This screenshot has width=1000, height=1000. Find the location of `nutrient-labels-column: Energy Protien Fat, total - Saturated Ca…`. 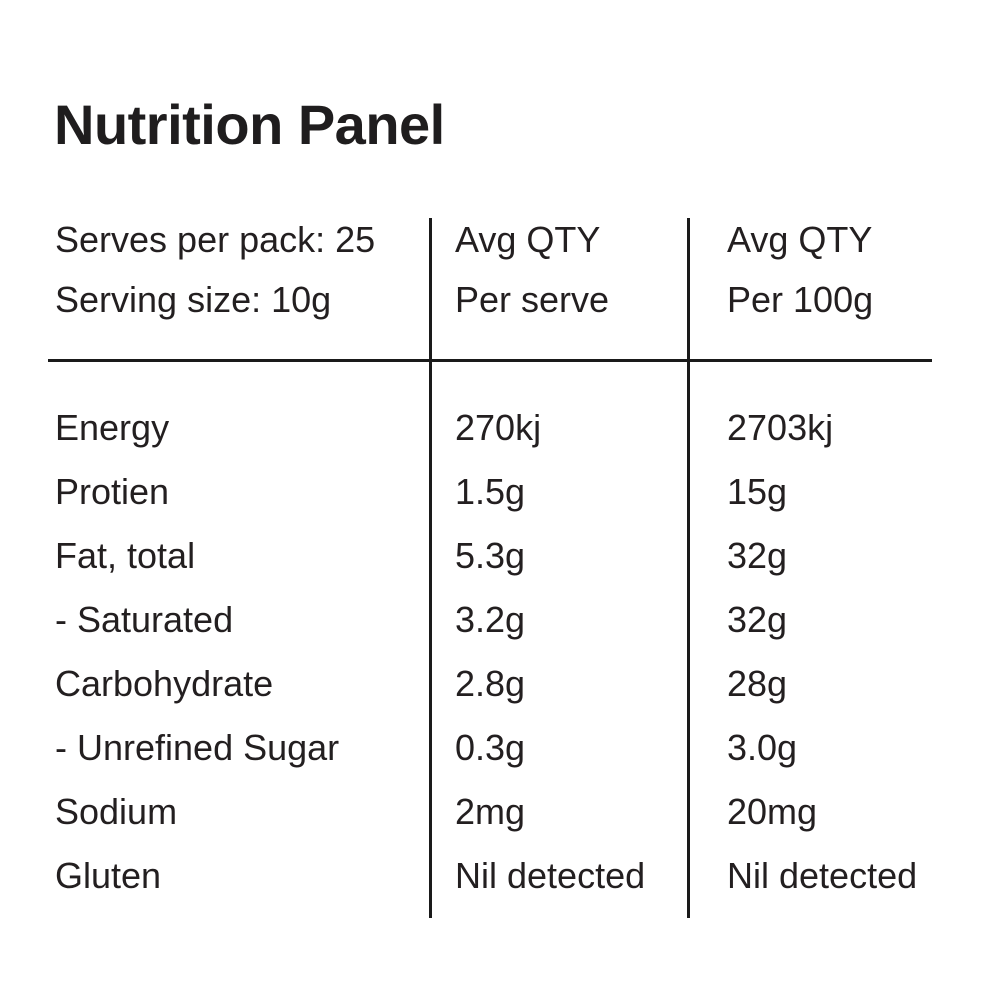

nutrient-labels-column: Energy Protien Fat, total - Saturated Ca… is located at coordinates (197, 652).